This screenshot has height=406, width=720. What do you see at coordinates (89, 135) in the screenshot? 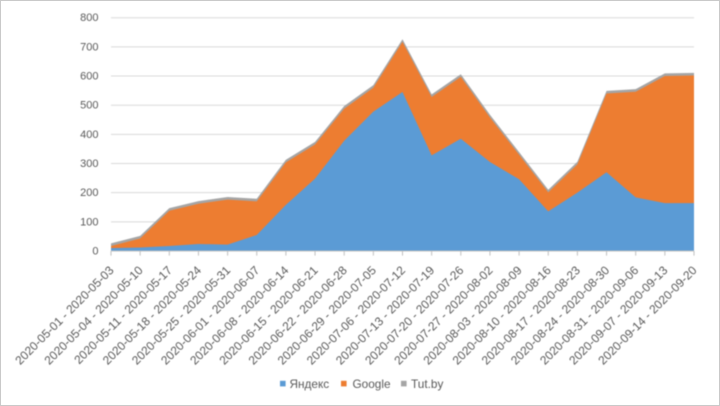
I see `svg-text: 400` at bounding box center [89, 135].